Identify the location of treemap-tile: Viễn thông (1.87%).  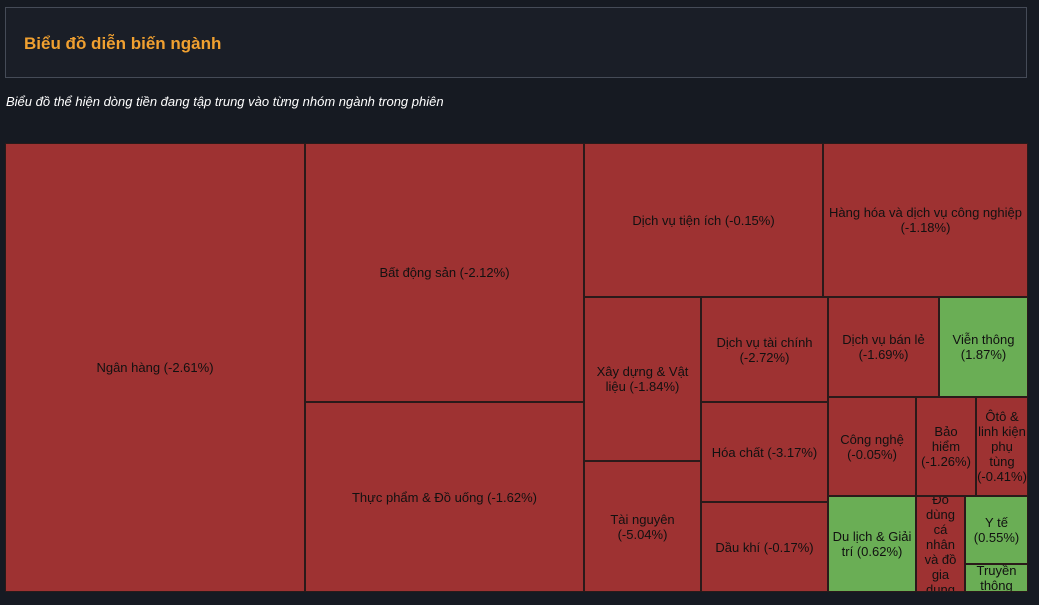
(983, 347).